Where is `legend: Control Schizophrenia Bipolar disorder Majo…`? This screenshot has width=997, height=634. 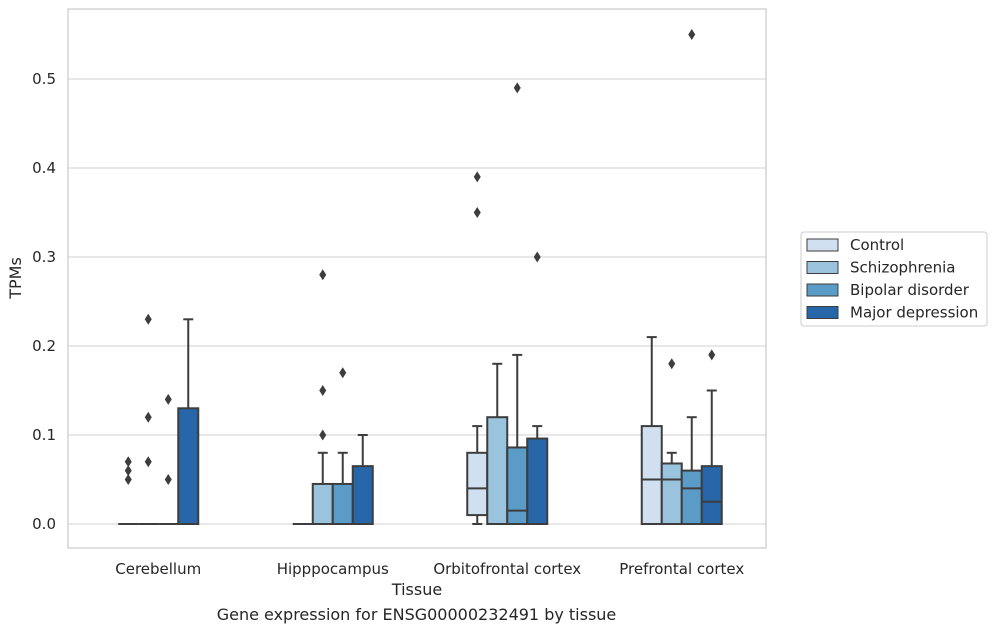
legend: Control Schizophrenia Bipolar disorder Majo… is located at coordinates (894, 279).